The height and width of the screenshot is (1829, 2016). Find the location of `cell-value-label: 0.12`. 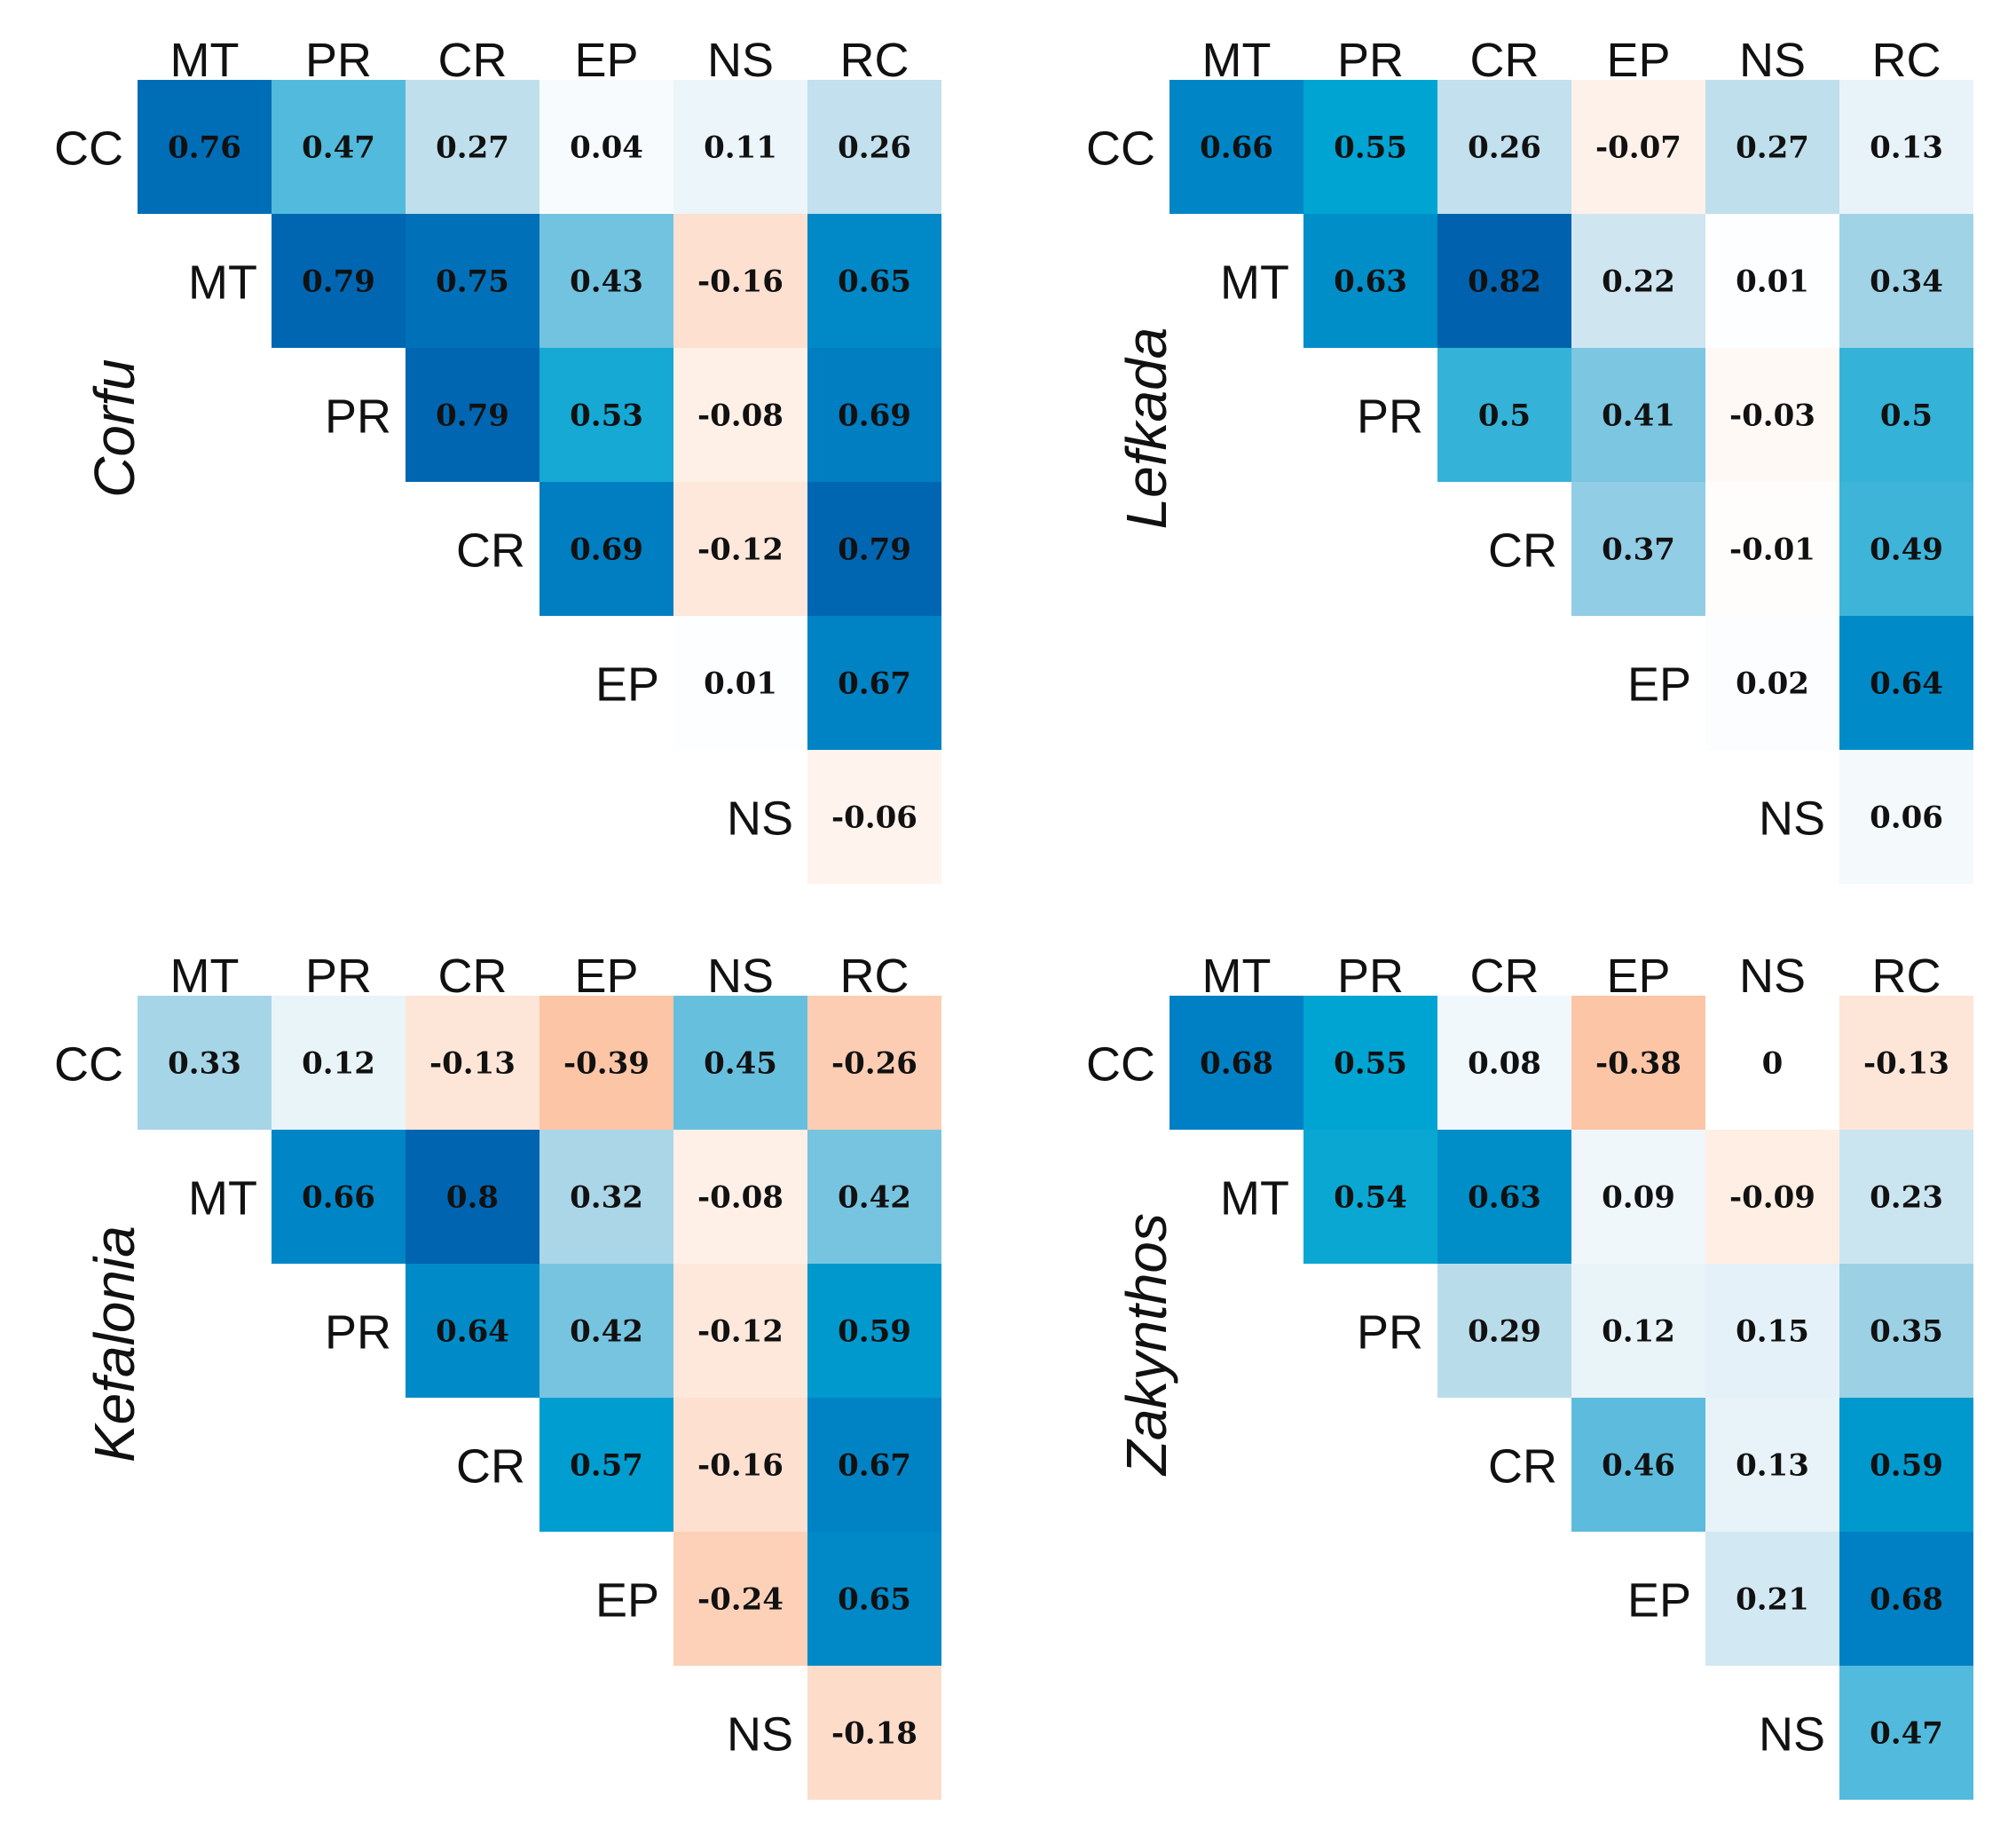

cell-value-label: 0.12 is located at coordinates (1638, 1332).